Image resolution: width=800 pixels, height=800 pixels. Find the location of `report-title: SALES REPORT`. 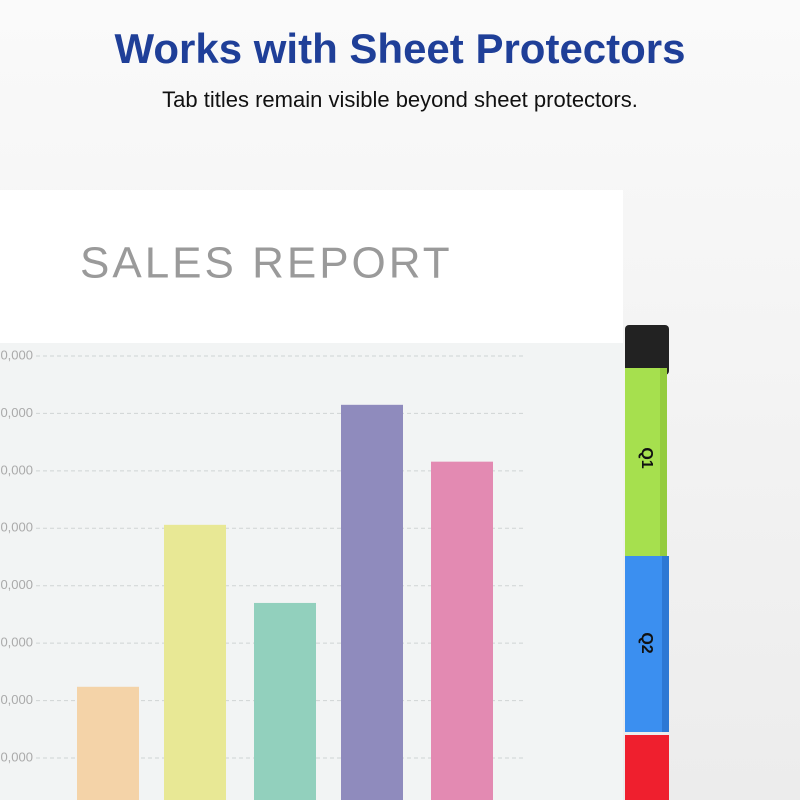

report-title: SALES REPORT is located at coordinates (266, 263).